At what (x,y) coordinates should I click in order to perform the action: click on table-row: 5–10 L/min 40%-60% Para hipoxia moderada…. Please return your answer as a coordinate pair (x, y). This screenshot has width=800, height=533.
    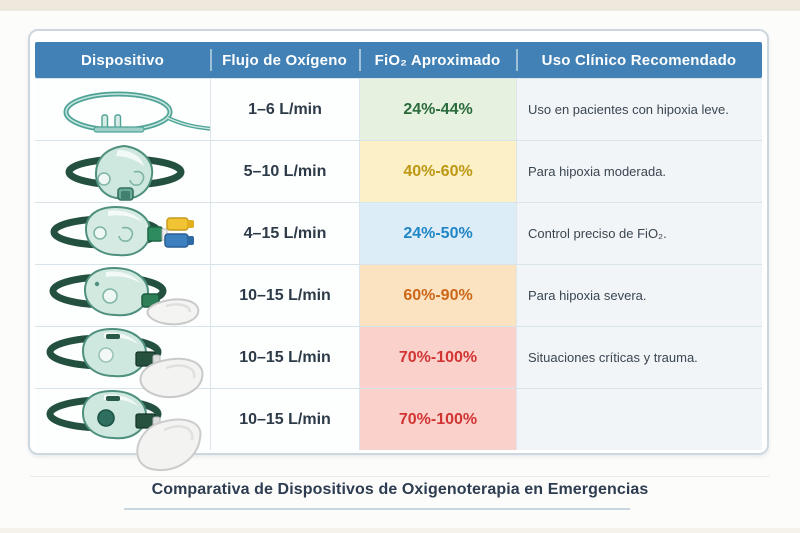
    Looking at the image, I should click on (398, 171).